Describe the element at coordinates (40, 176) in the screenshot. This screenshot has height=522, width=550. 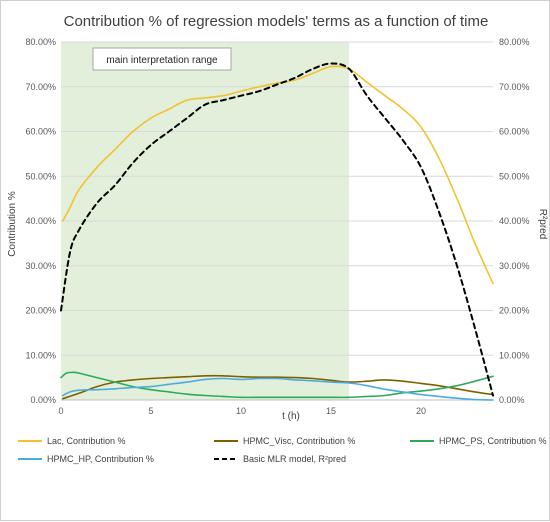
I see `y-tick-label: 50.00%` at that location.